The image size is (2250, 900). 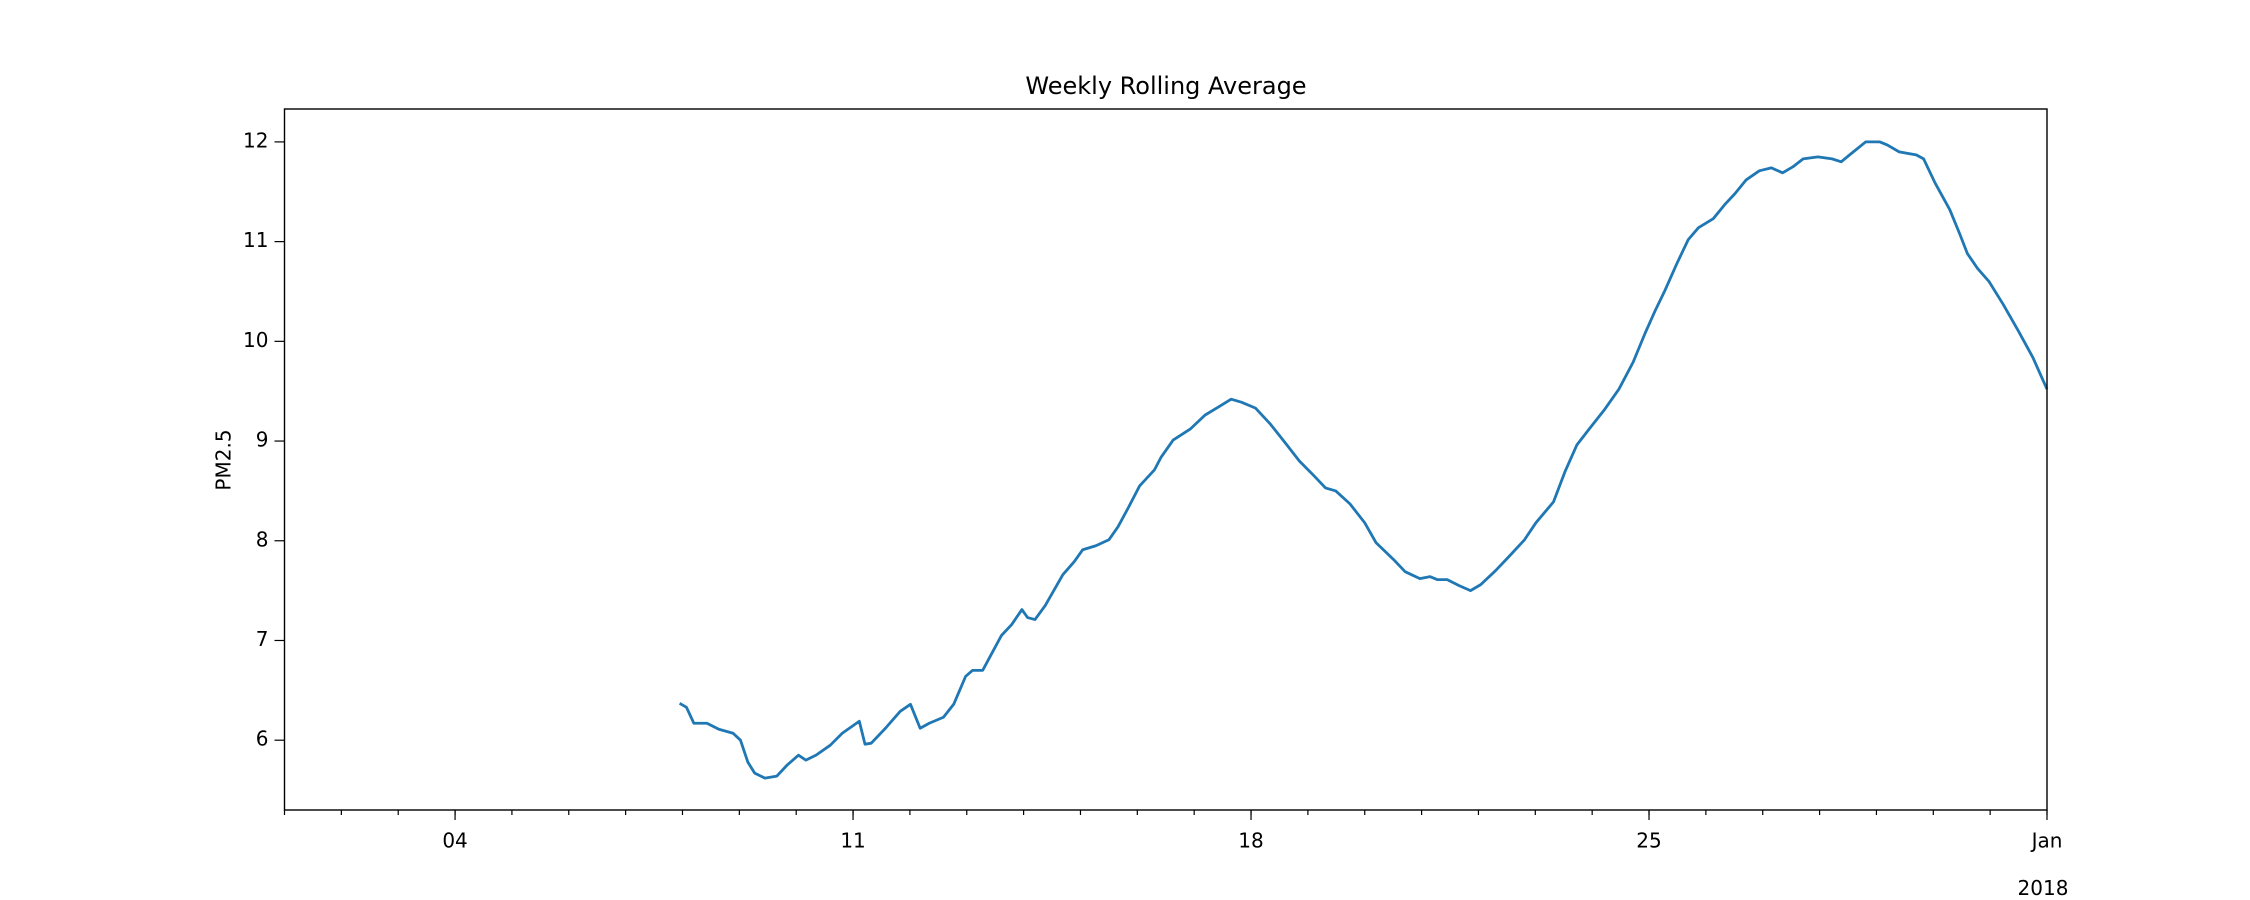 I want to click on y-tick-label: 12, so click(x=255, y=140).